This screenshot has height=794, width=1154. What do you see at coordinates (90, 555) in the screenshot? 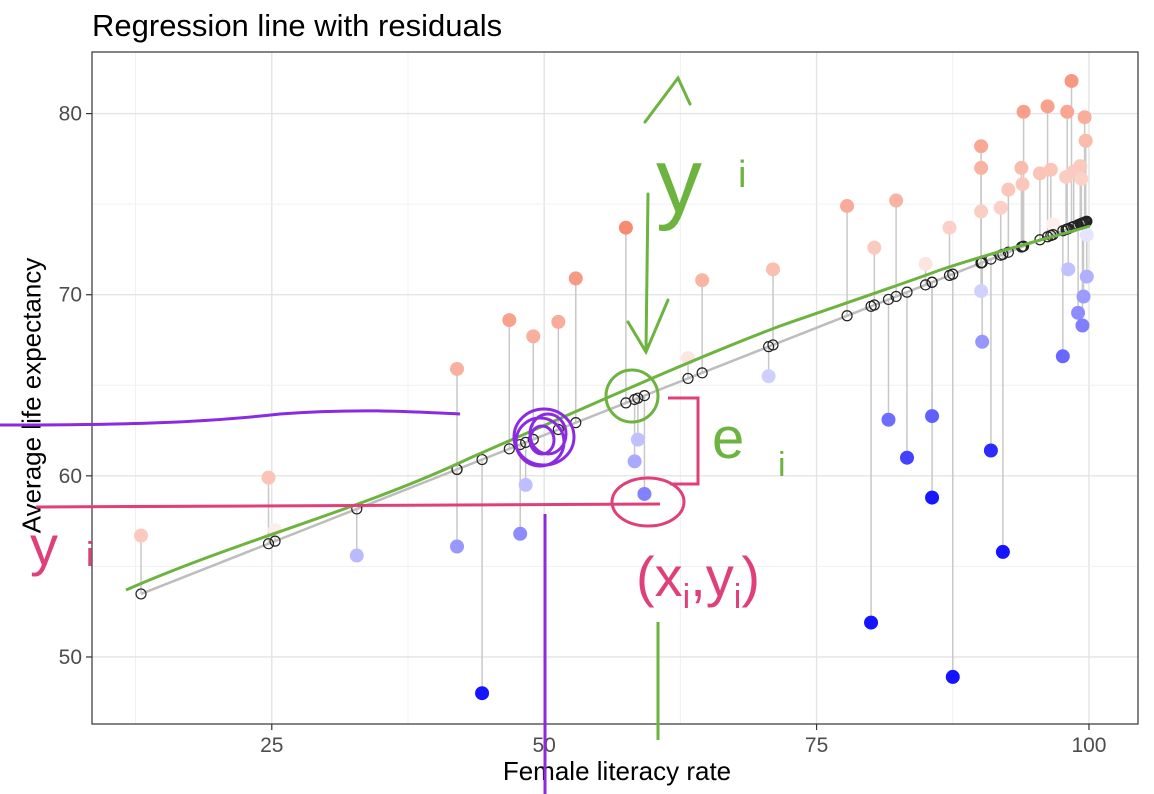
I see `annotation-y1-sub: i` at bounding box center [90, 555].